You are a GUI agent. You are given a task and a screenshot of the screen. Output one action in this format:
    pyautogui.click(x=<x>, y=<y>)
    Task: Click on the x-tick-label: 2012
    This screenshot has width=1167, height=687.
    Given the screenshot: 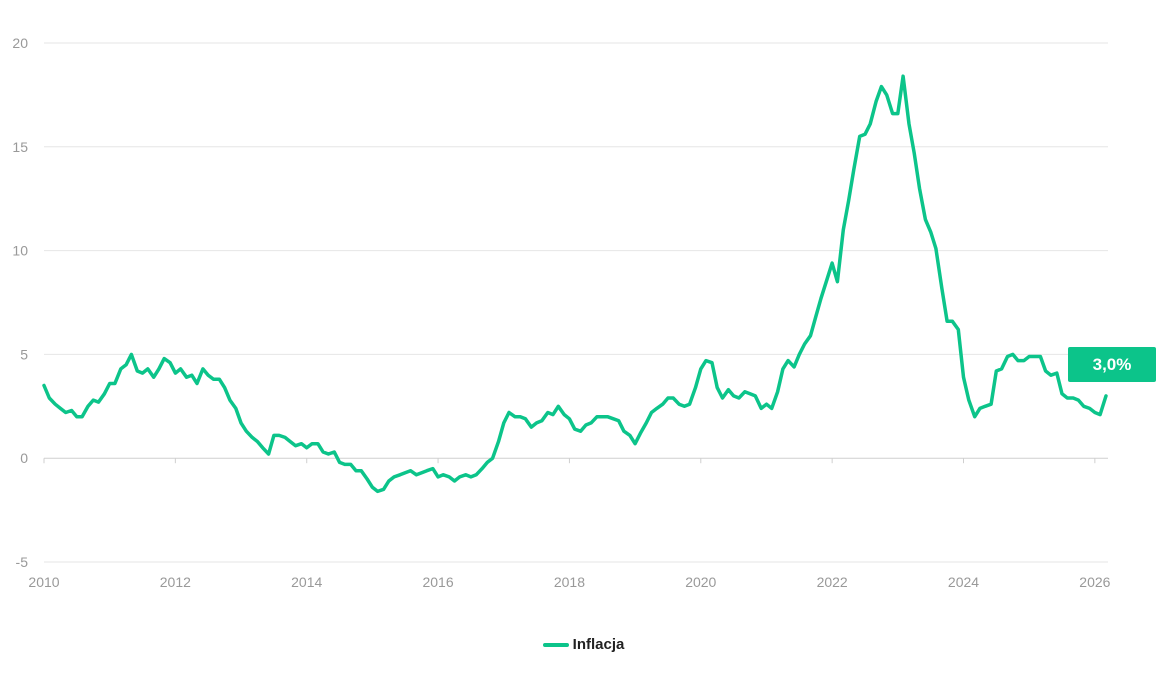 What is the action you would take?
    pyautogui.click(x=175, y=582)
    